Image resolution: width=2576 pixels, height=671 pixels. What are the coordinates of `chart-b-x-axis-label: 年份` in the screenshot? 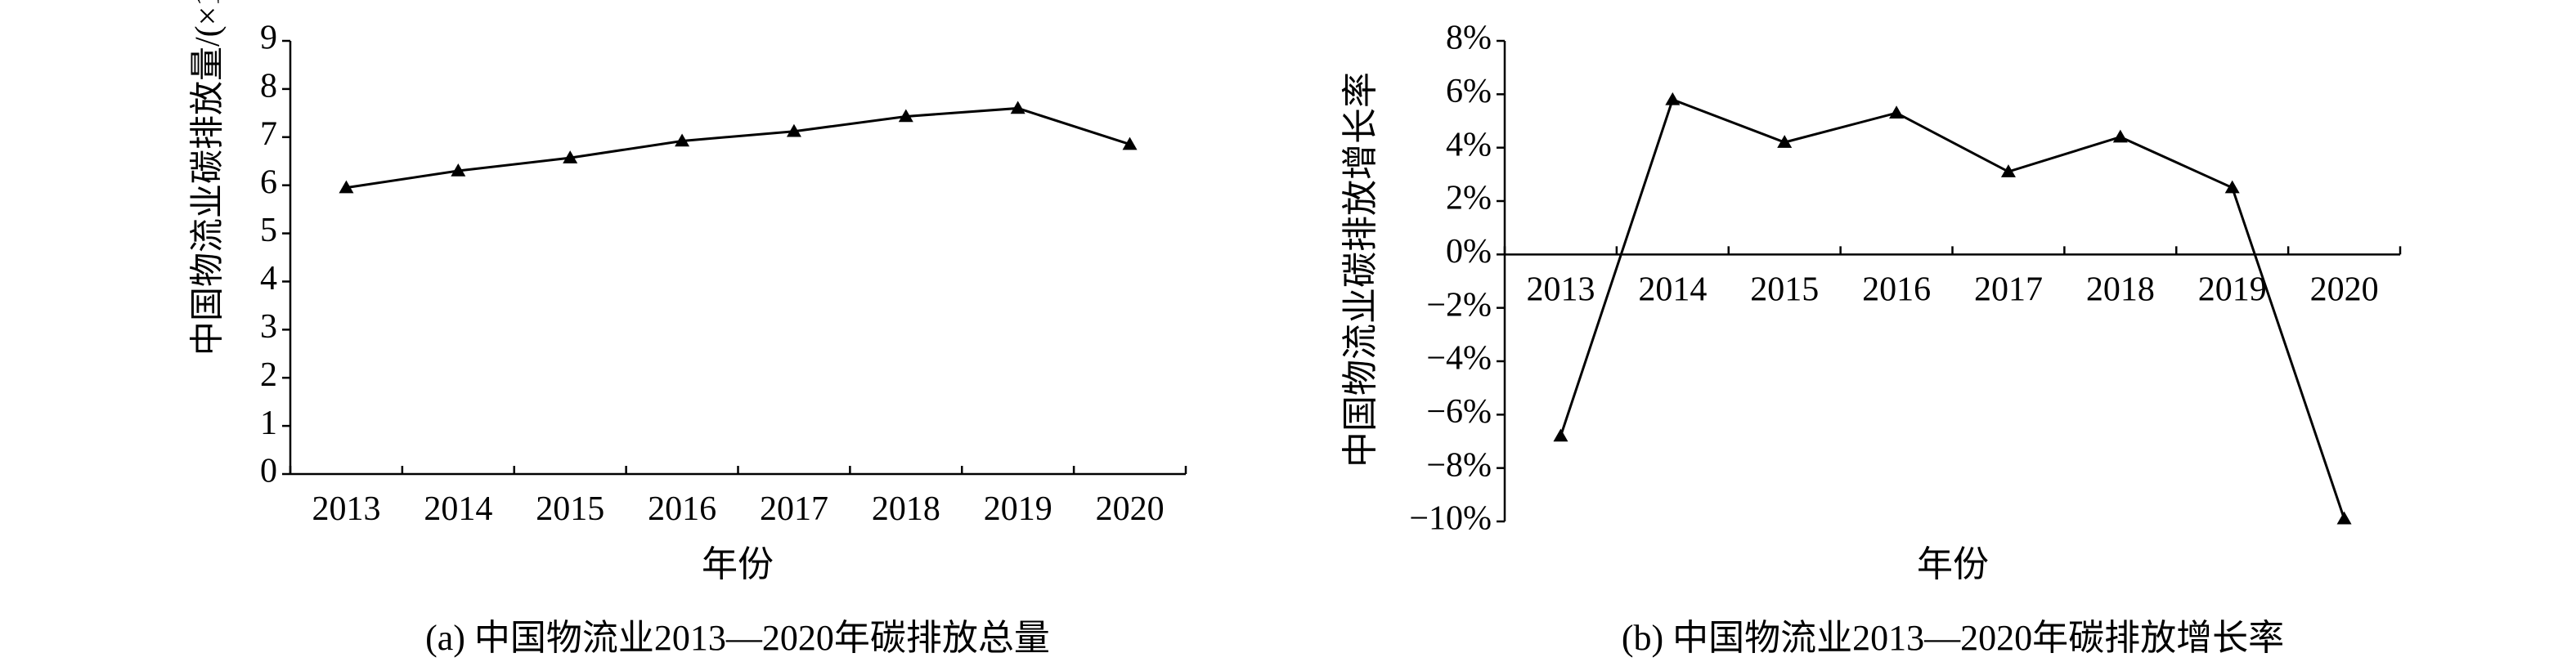 It's located at (1953, 564).